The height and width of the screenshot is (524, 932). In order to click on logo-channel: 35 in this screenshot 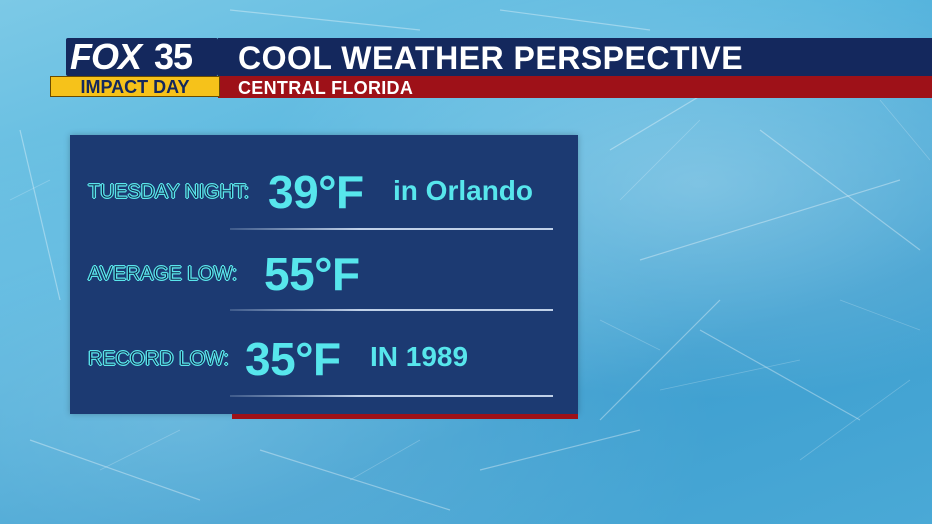, I will do `click(173, 56)`.